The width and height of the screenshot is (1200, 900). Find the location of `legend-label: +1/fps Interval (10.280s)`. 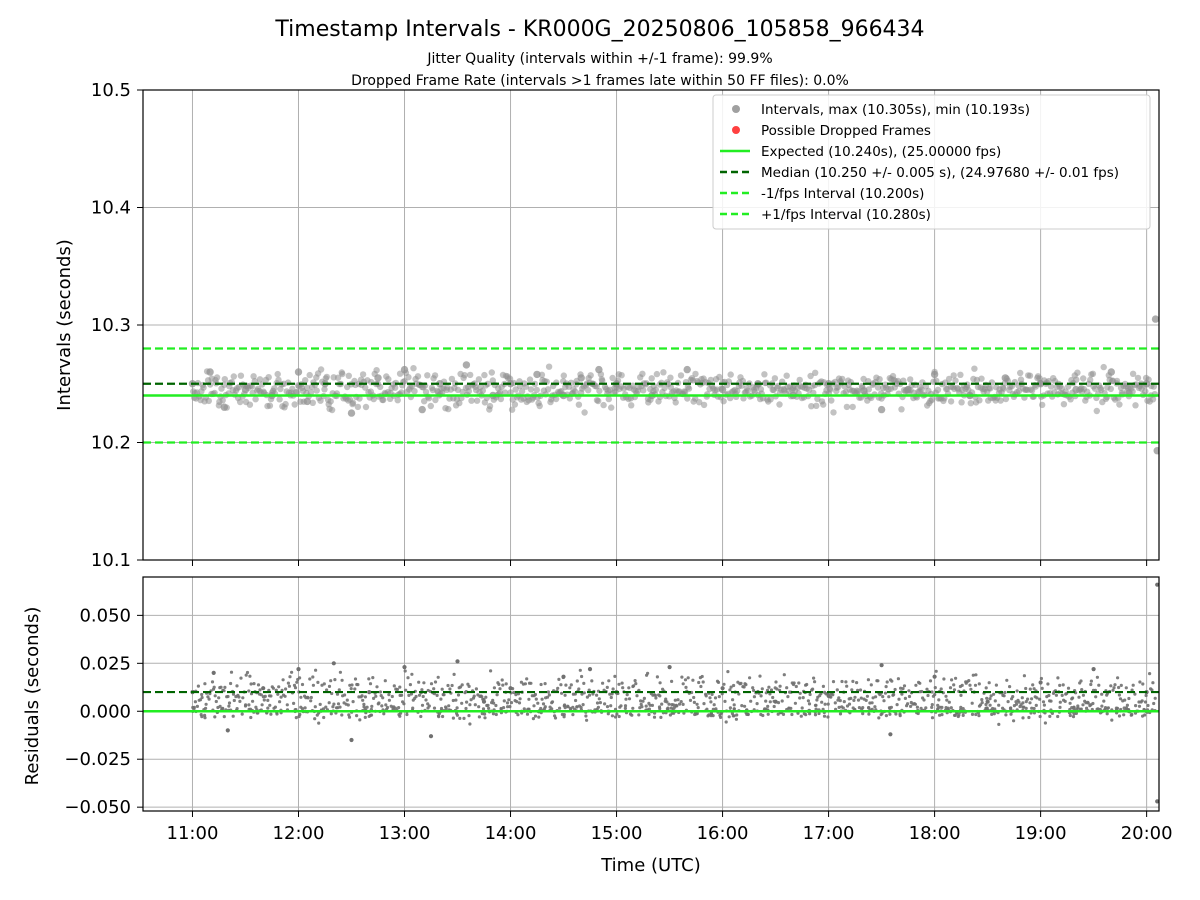

legend-label: +1/fps Interval (10.280s) is located at coordinates (846, 215).